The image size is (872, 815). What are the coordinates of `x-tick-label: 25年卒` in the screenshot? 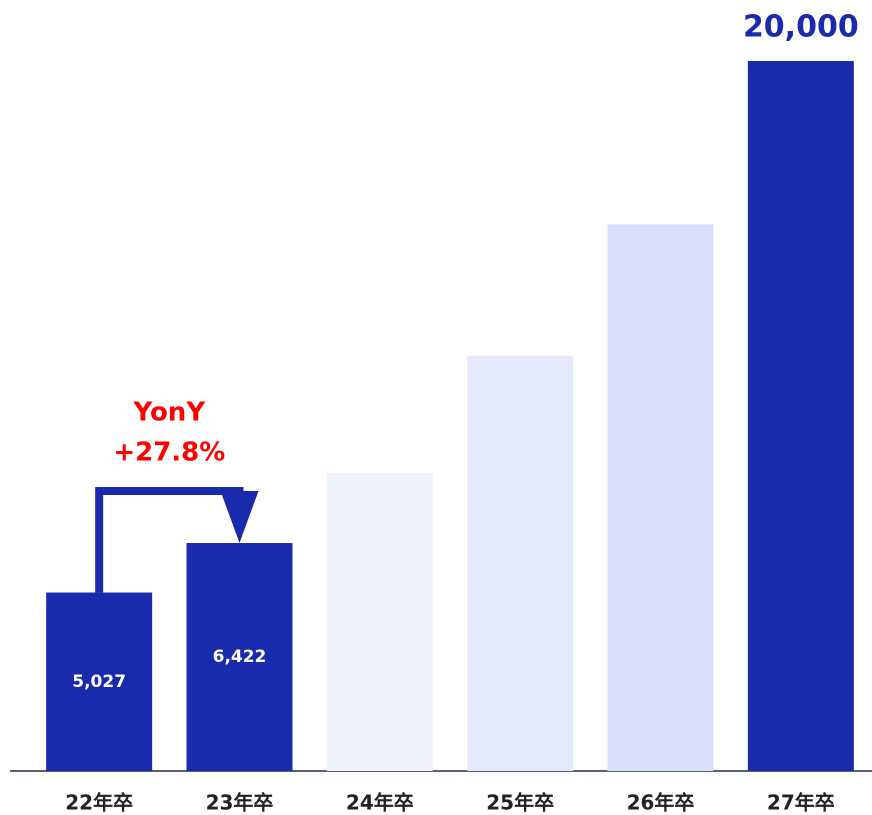 It's located at (520, 803).